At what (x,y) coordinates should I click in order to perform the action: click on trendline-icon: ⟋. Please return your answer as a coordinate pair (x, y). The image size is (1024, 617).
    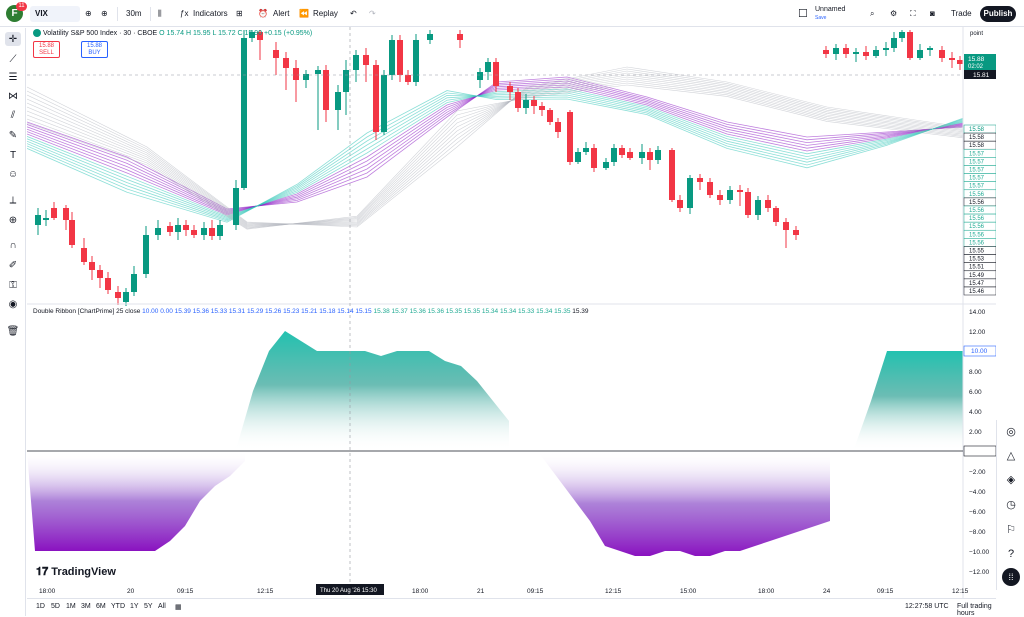
    Looking at the image, I should click on (13, 59).